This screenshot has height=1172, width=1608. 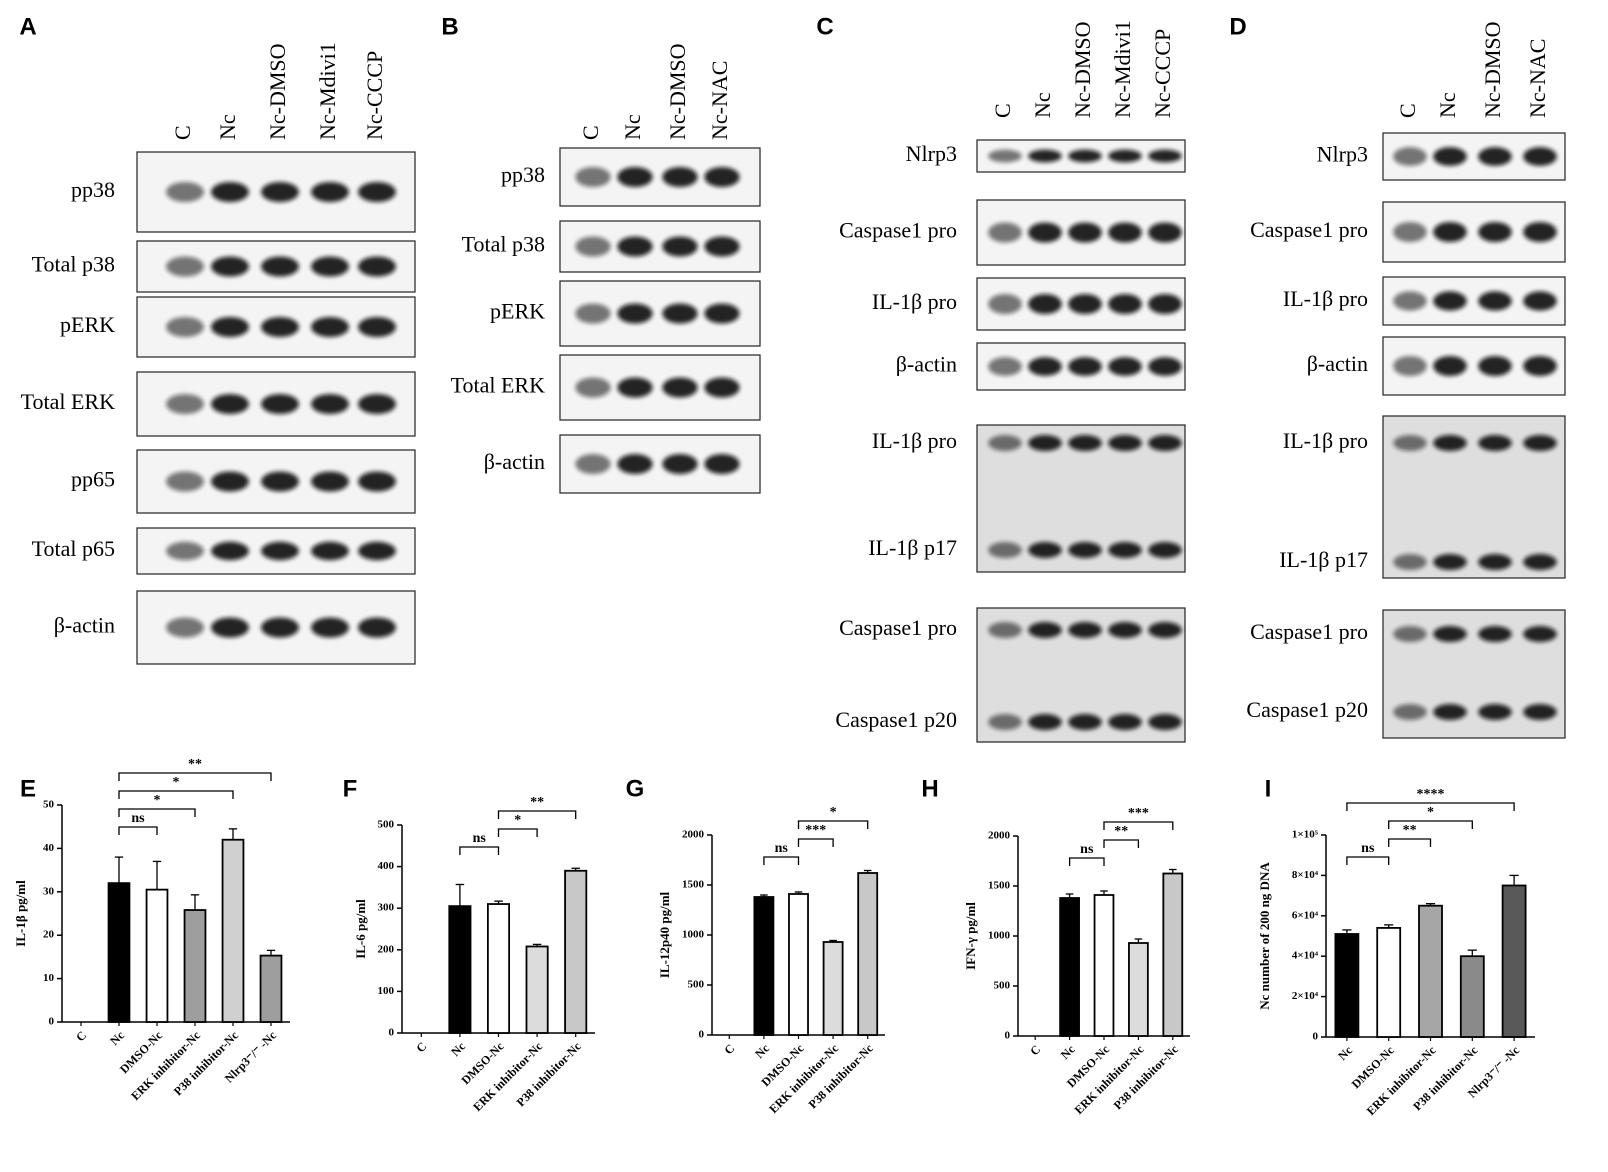 What do you see at coordinates (386, 949) in the screenshot?
I see `y-tick-label: 200` at bounding box center [386, 949].